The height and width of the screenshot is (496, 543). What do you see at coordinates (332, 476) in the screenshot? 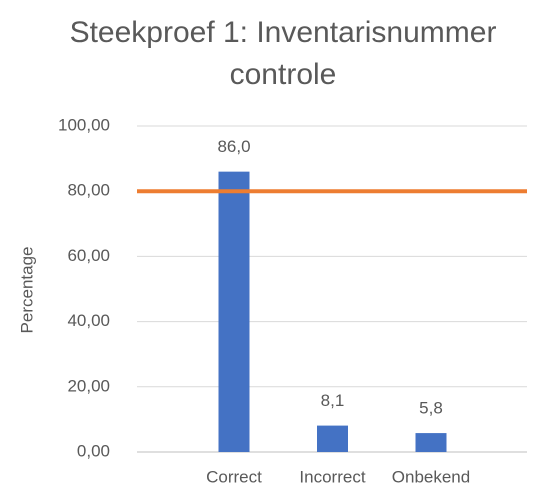
I see `x-tick-label: Incorrect` at bounding box center [332, 476].